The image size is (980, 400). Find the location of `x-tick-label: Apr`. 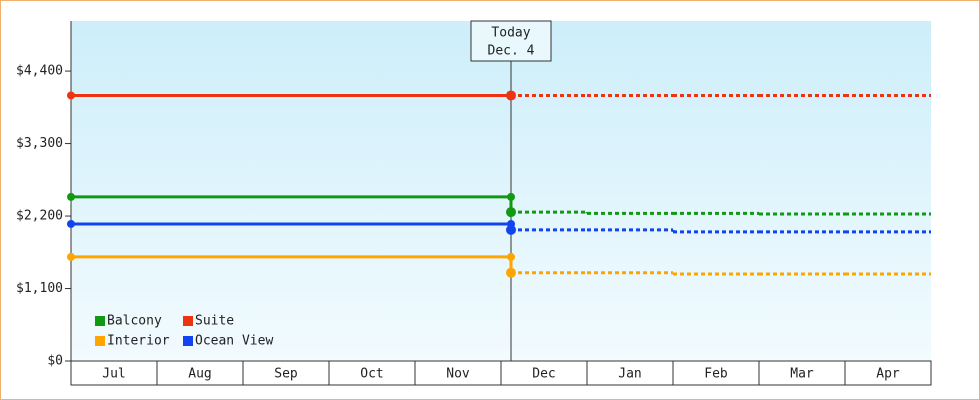

x-tick-label: Apr is located at coordinates (888, 374).